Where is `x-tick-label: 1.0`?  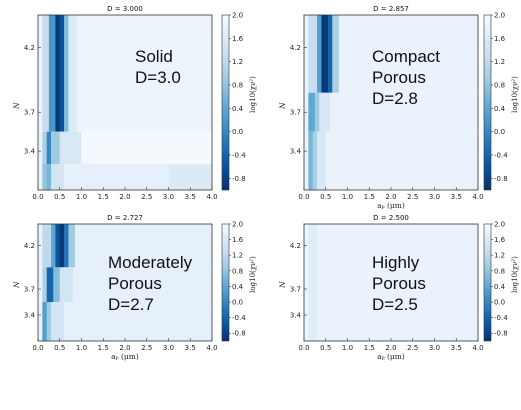
x-tick-label: 1.0 is located at coordinates (81, 348).